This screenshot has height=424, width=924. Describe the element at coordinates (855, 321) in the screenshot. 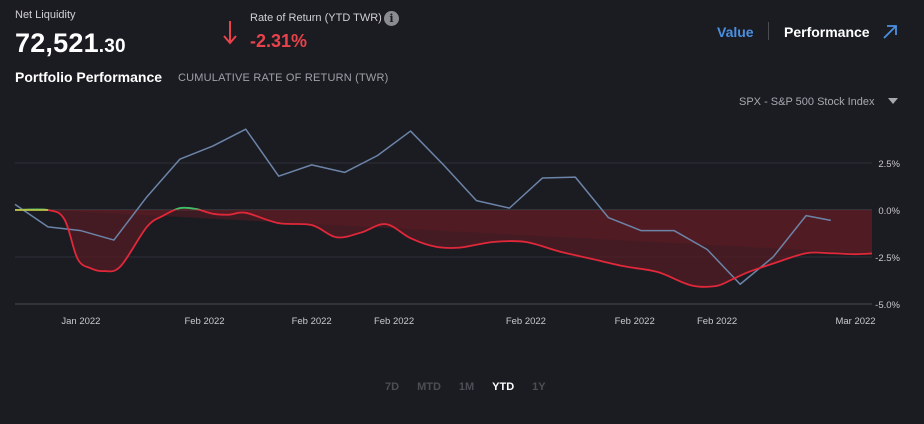

I see `x-tick-label: Mar 2022` at that location.